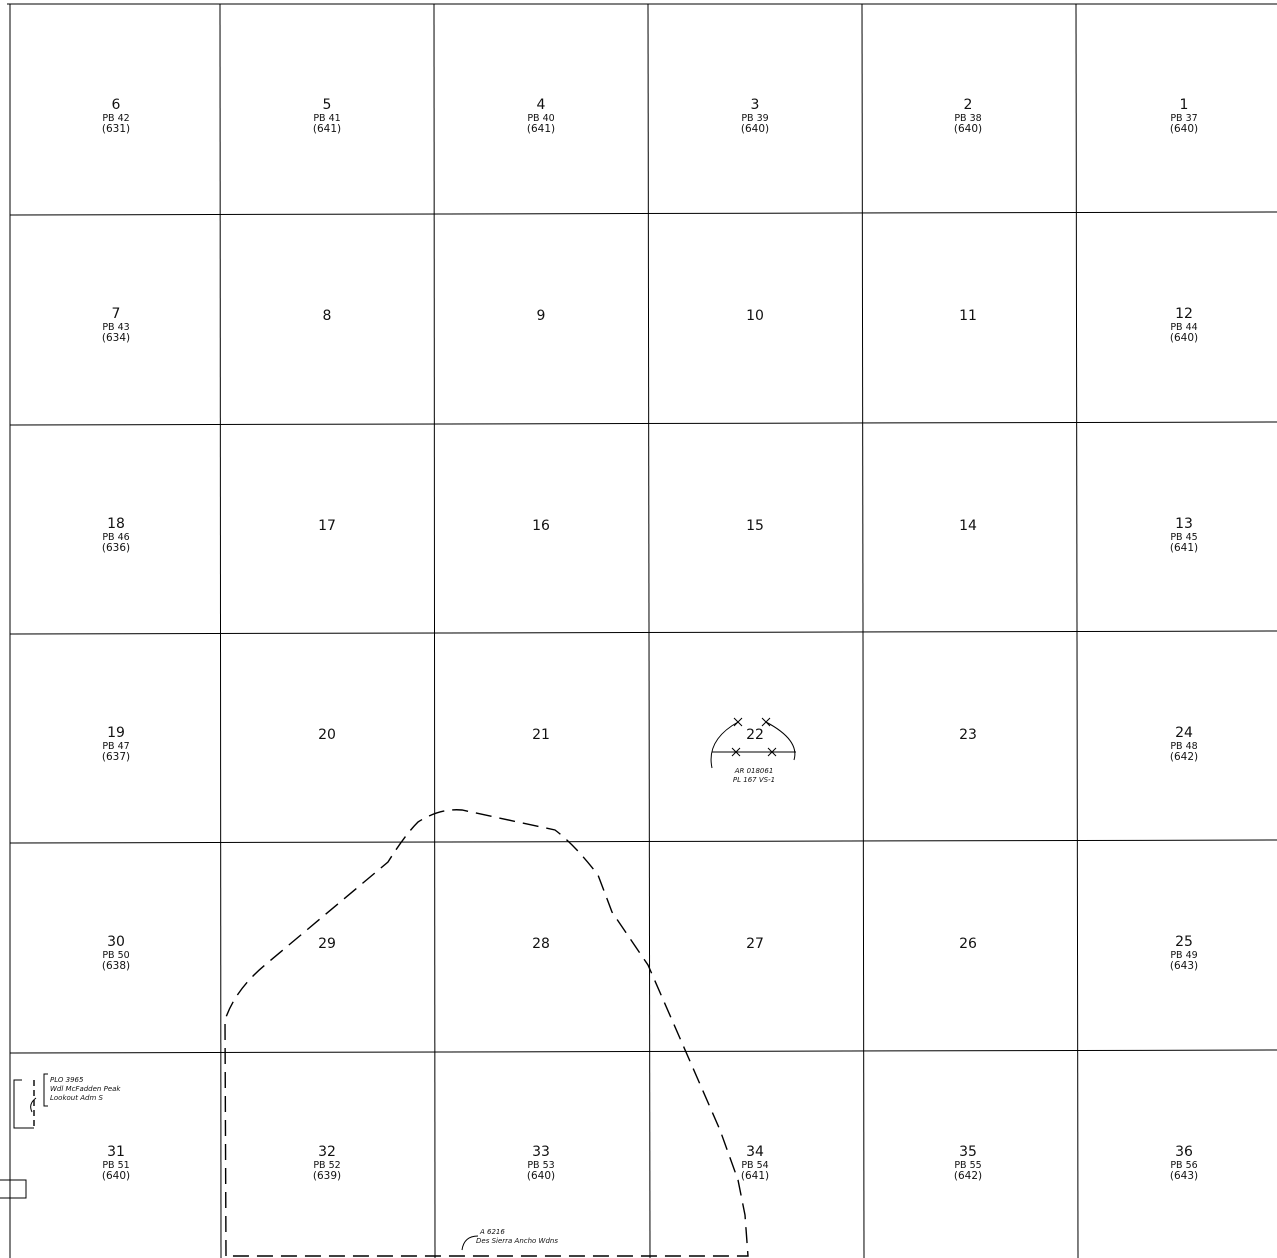  I want to click on section-number: 12, so click(1184, 314).